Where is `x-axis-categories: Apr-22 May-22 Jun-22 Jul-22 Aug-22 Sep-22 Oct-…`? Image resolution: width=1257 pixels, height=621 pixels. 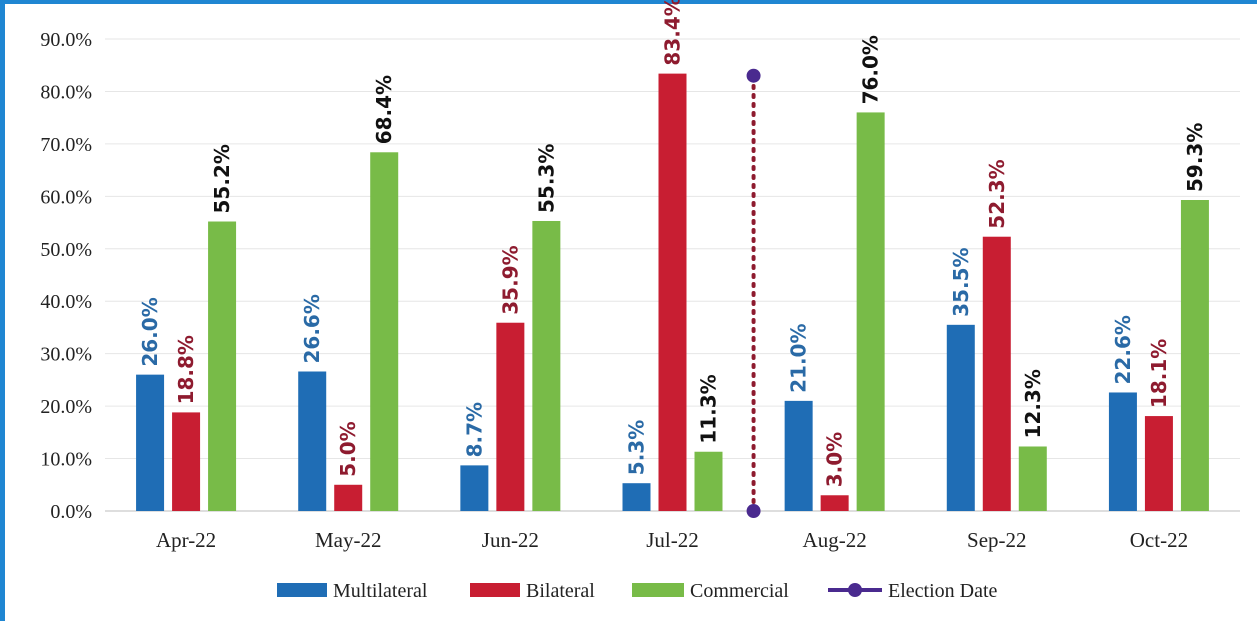
x-axis-categories: Apr-22 May-22 Jun-22 Jul-22 Aug-22 Sep-22 Oct-… is located at coordinates (672, 540).